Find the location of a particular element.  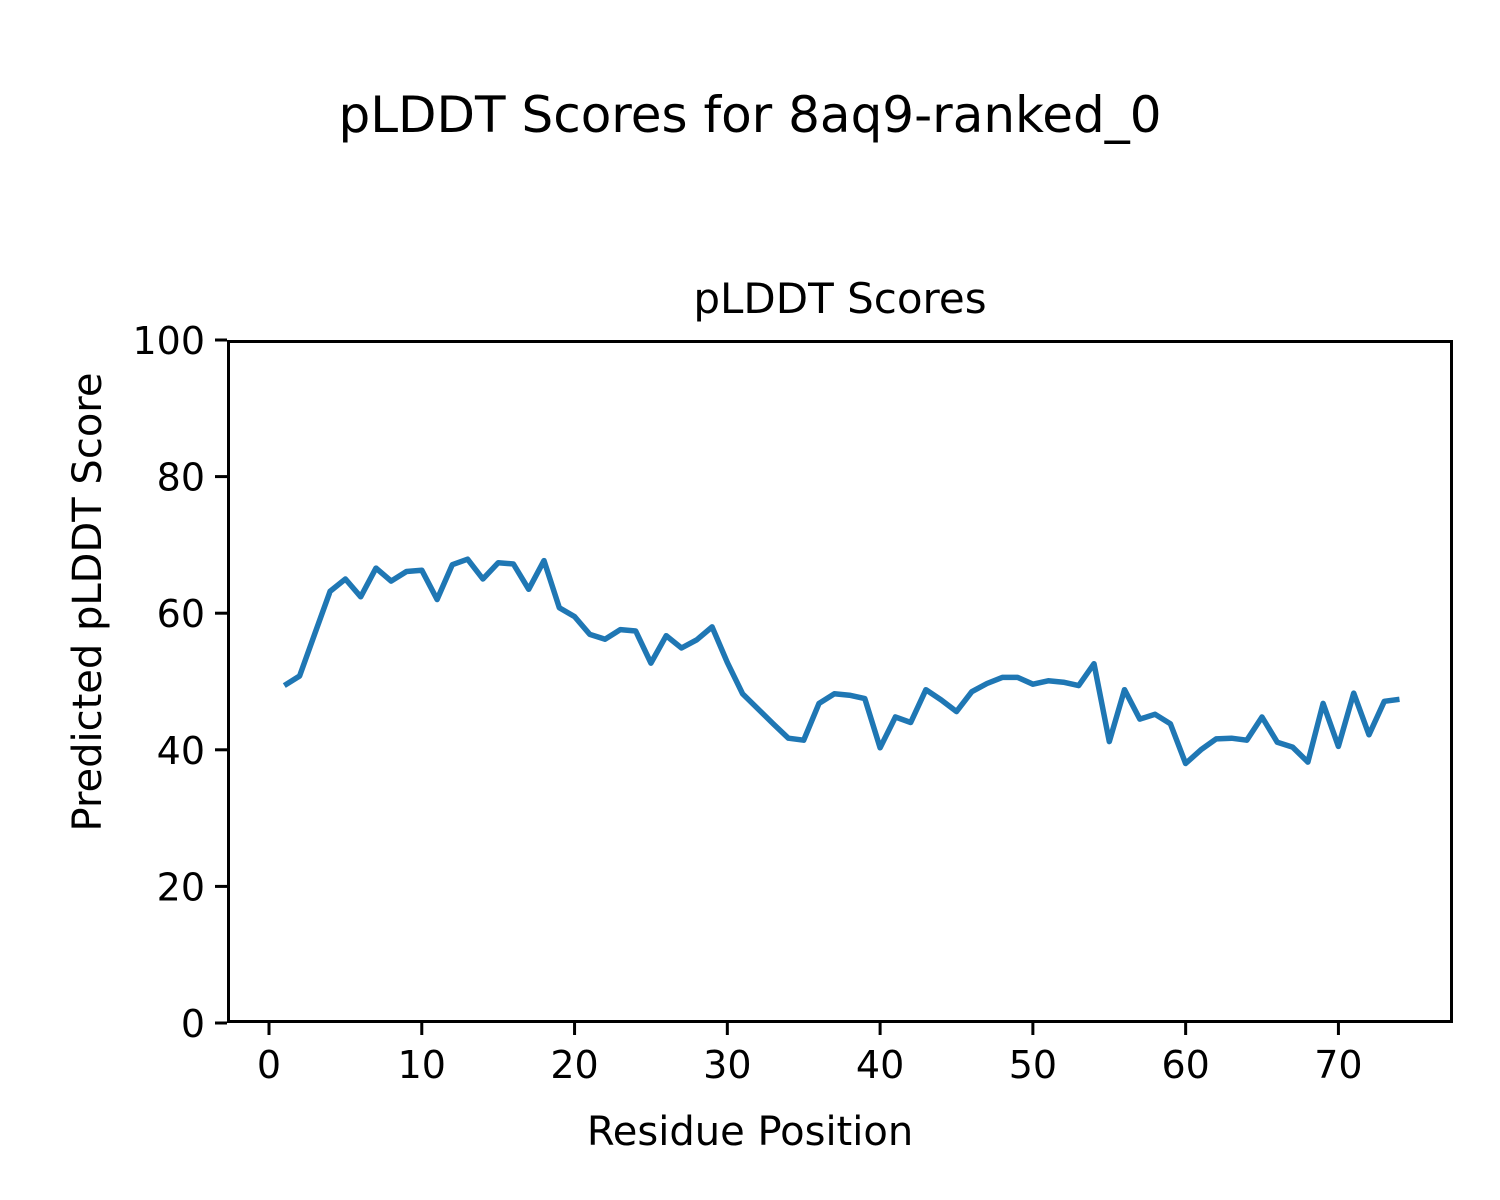

x-axis-label: Residue Position is located at coordinates (750, 1132).